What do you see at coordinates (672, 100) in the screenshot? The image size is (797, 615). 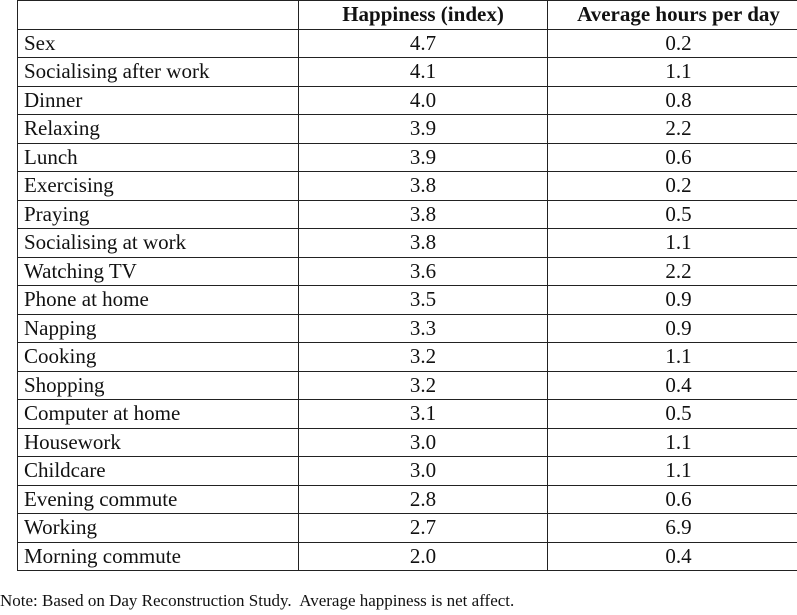 I see `value-cell: 0.8` at bounding box center [672, 100].